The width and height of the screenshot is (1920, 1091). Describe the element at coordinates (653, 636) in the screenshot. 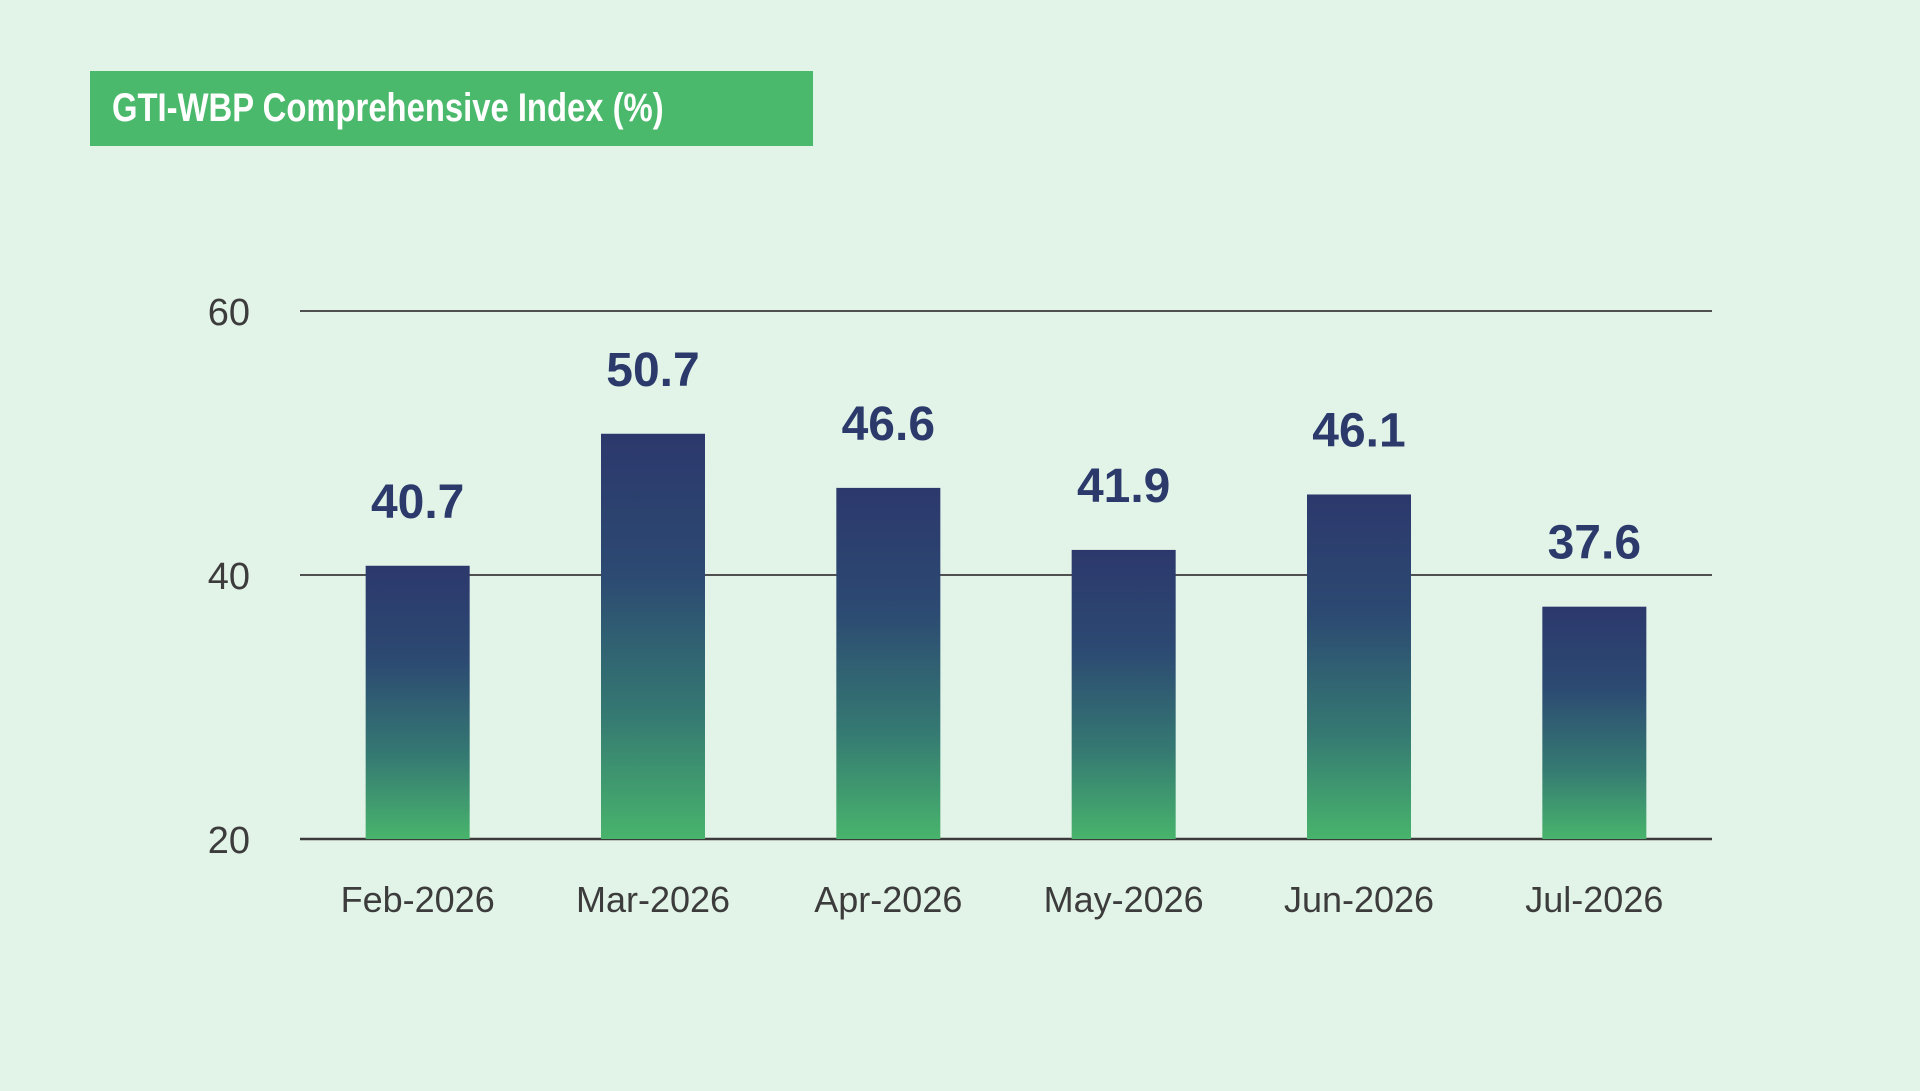

I see `bar-Mar-2026` at that location.